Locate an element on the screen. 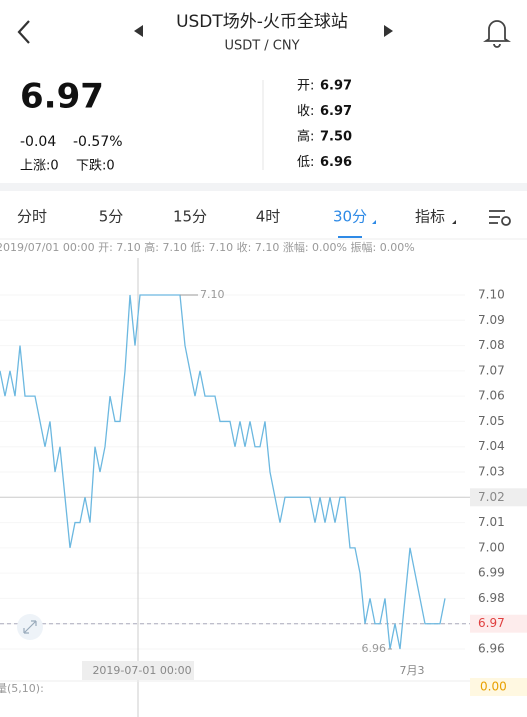 This screenshot has width=527, height=717. y-tick-label: 7.09 is located at coordinates (491, 320).